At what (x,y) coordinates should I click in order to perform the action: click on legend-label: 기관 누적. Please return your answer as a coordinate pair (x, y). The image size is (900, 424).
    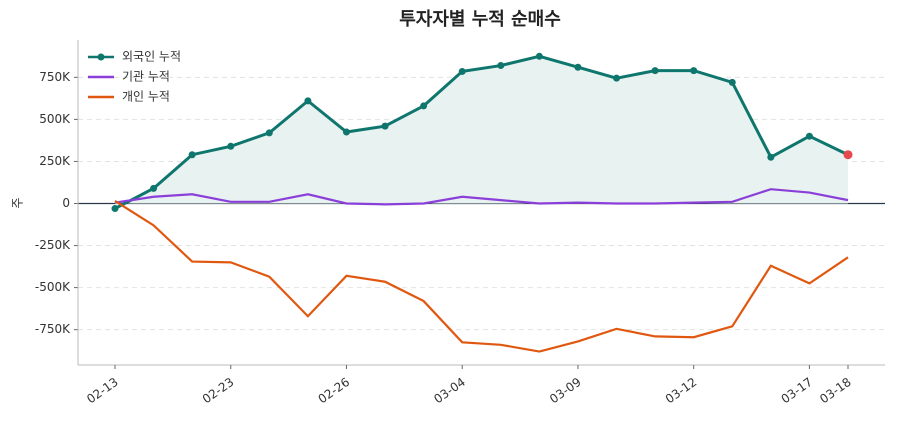
    Looking at the image, I should click on (146, 77).